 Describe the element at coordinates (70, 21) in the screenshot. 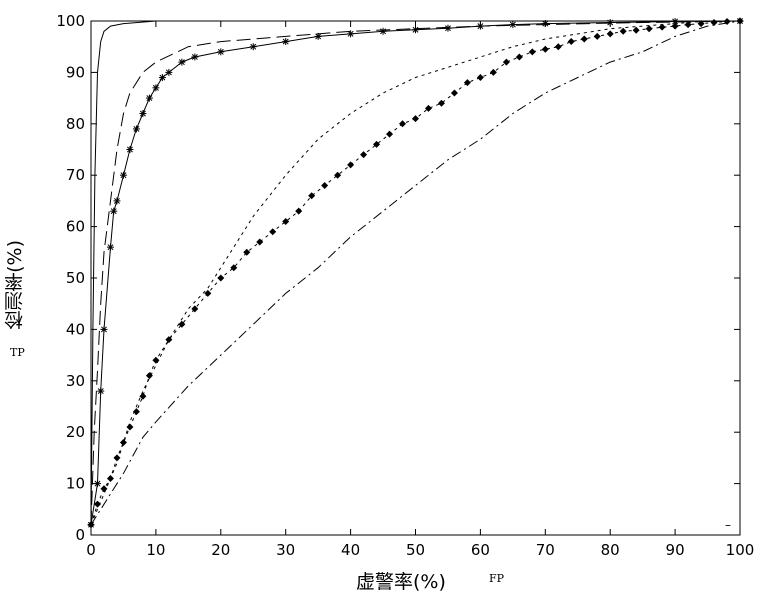

I see `y-tick-label-10: 100` at that location.